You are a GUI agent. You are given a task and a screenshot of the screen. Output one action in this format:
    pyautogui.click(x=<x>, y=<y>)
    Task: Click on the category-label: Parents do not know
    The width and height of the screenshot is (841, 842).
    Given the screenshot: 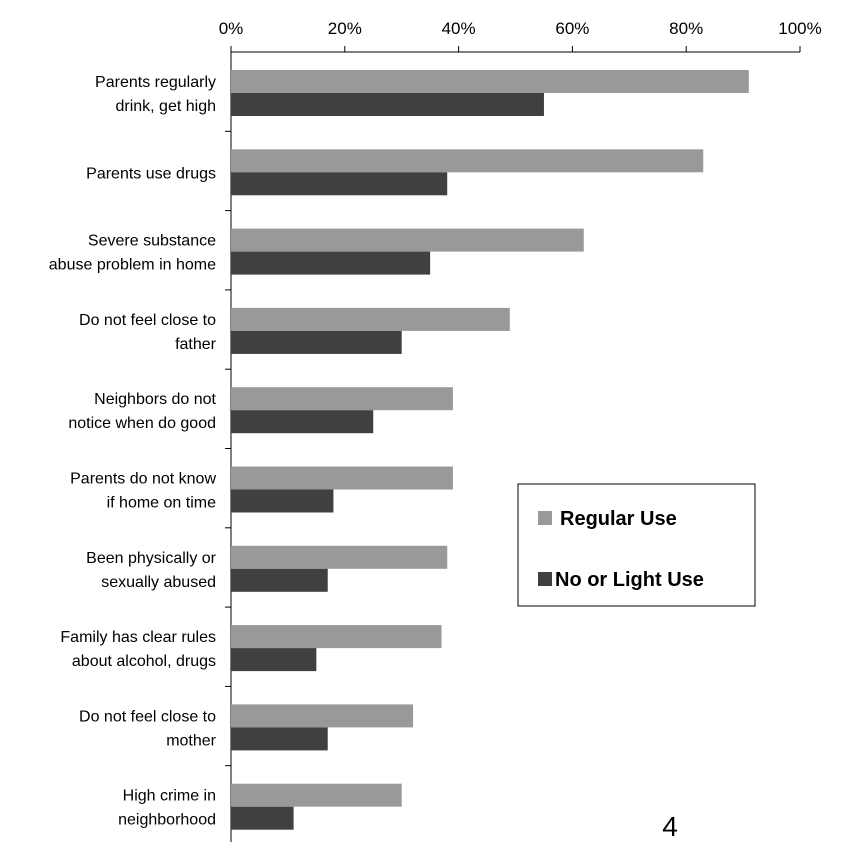 What is the action you would take?
    pyautogui.click(x=143, y=479)
    